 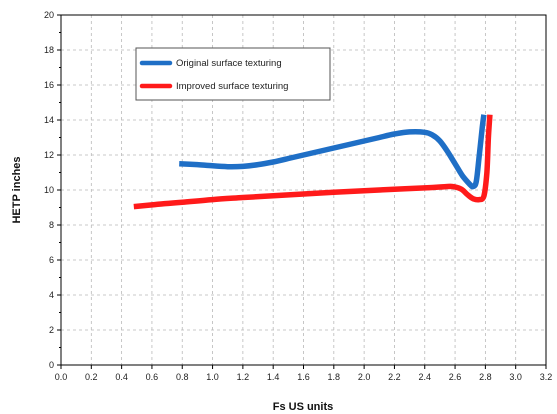 I want to click on y-tick-label: 10, so click(x=49, y=190).